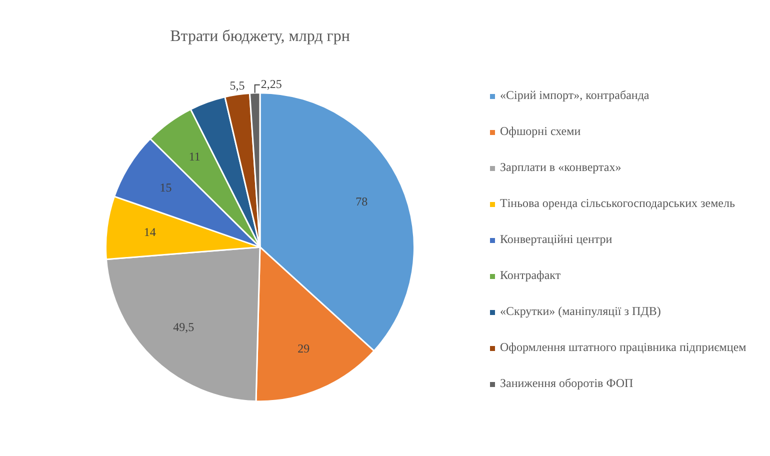  What do you see at coordinates (260, 36) in the screenshot?
I see `chart-title: Втрати бюджету, млрд грн` at bounding box center [260, 36].